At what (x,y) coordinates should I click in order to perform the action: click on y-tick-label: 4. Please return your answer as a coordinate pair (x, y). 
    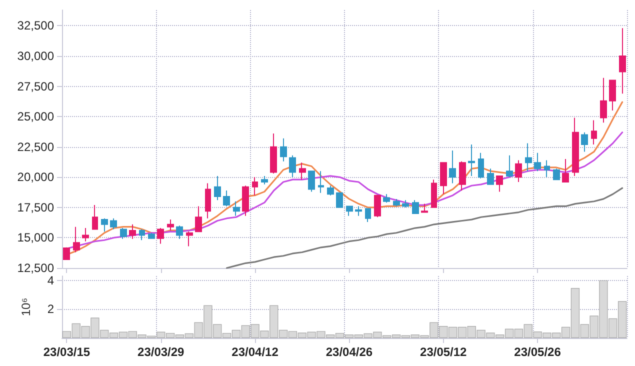
    Looking at the image, I should click on (50, 280).